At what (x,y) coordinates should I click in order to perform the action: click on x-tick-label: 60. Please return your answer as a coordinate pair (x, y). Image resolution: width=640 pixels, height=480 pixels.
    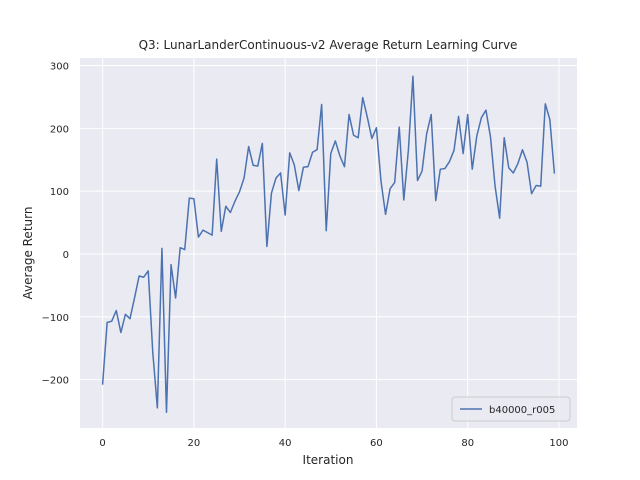
    Looking at the image, I should click on (376, 443).